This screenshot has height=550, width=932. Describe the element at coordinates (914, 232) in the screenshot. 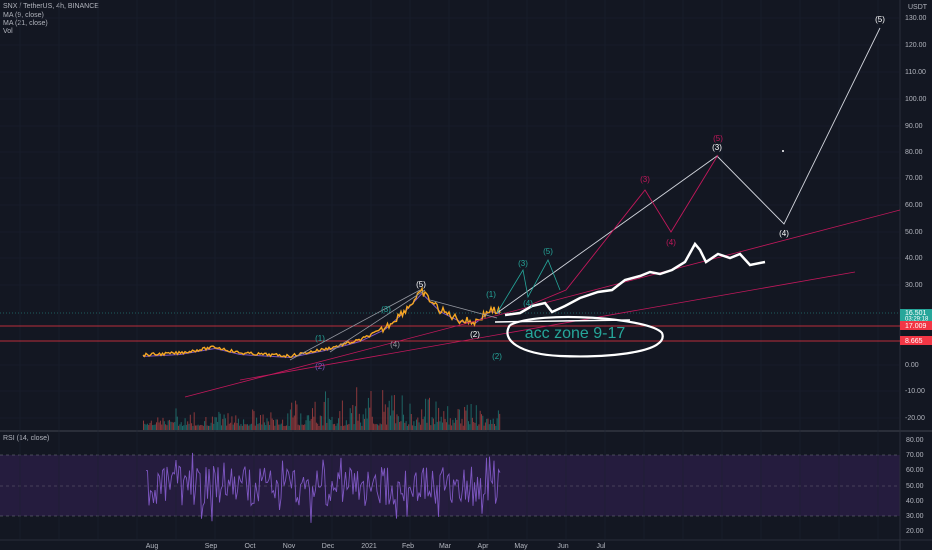

I see `price-label: 50.00` at that location.